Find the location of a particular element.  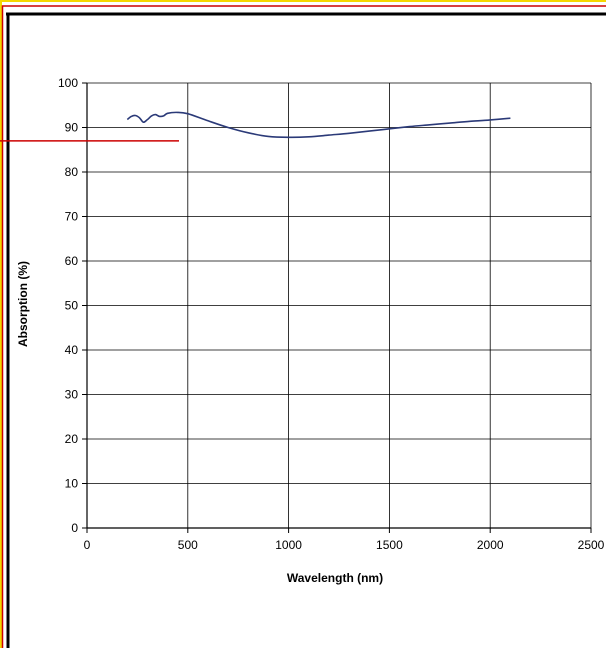

x-tick-label: 500 is located at coordinates (188, 545).